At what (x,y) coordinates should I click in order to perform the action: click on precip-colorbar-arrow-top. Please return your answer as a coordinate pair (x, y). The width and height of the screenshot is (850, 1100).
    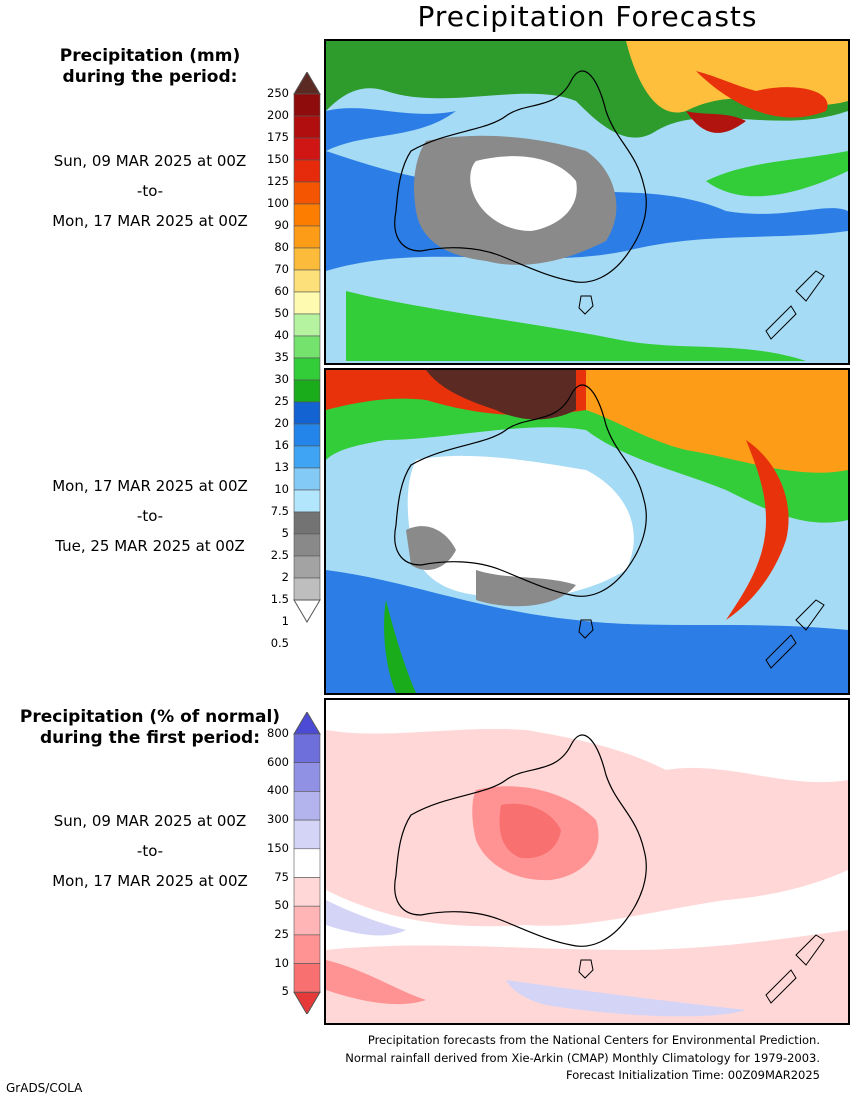
    Looking at the image, I should click on (307, 83).